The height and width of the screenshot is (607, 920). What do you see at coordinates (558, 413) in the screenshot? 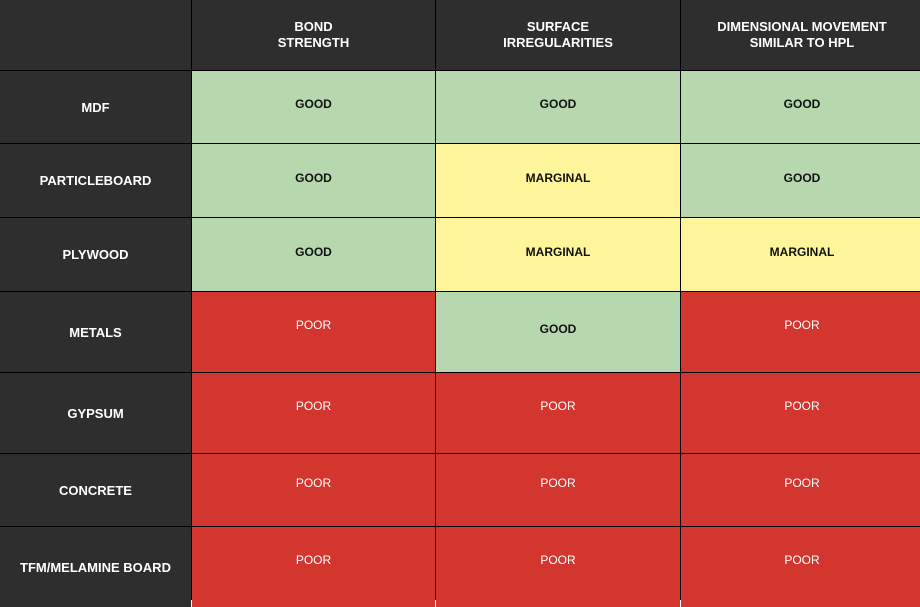
I see `rating-cell-gypsum-surface-irregularities: POOR` at bounding box center [558, 413].